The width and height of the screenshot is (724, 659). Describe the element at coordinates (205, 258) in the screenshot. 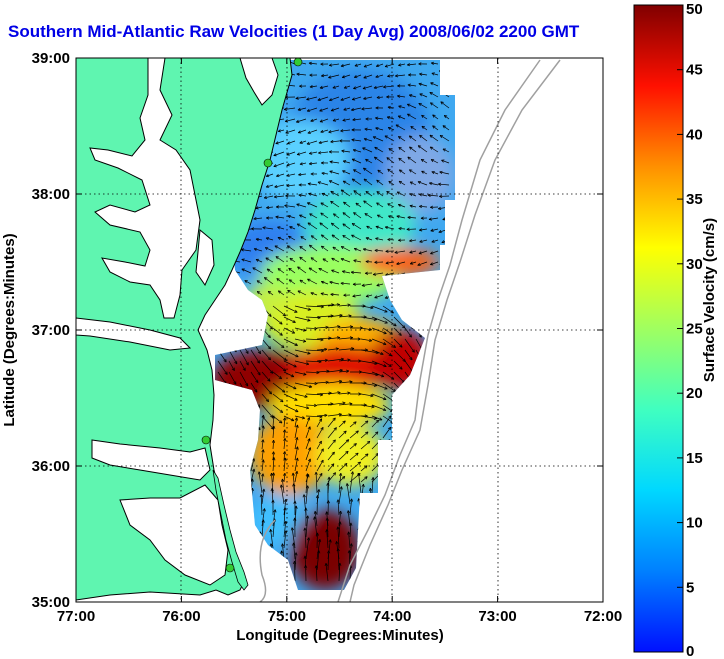

I see `eastern-shore-inlet` at that location.